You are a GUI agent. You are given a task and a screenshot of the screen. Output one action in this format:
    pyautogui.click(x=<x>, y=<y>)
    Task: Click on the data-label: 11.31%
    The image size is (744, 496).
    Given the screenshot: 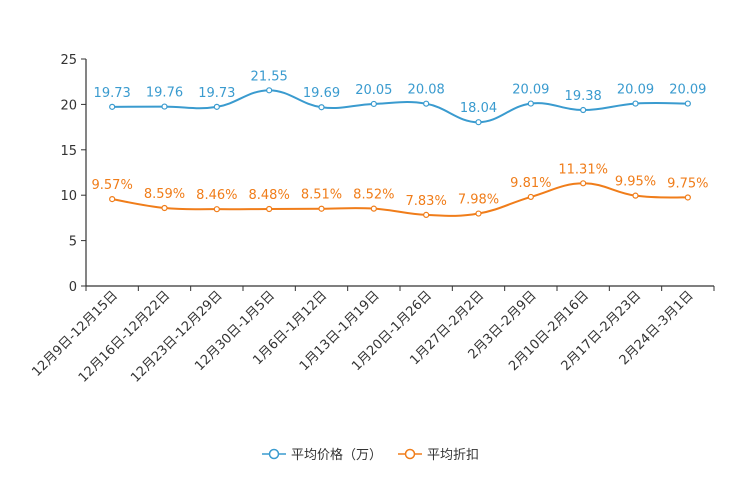 What is the action you would take?
    pyautogui.click(x=583, y=169)
    